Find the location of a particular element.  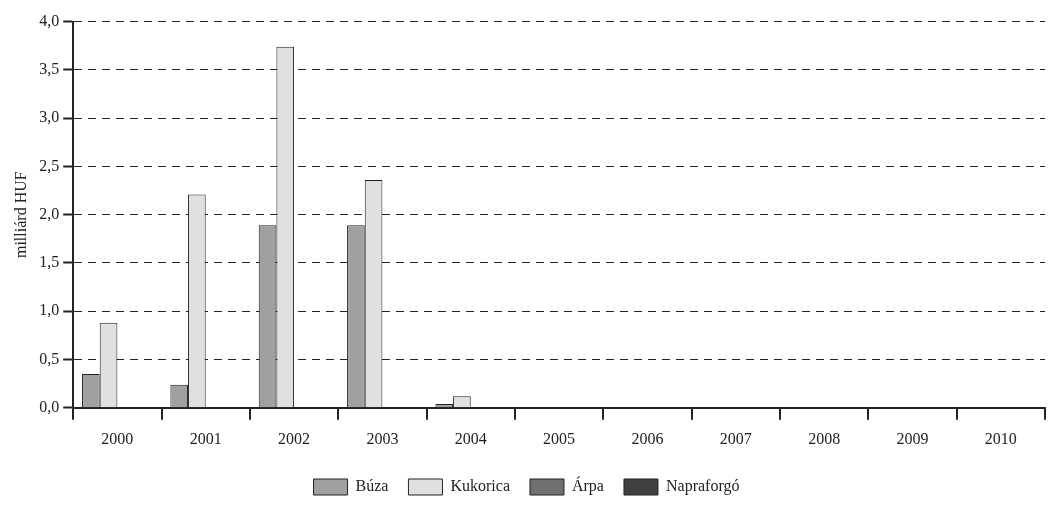

y-tick-label: 0,5 is located at coordinates (49, 358).